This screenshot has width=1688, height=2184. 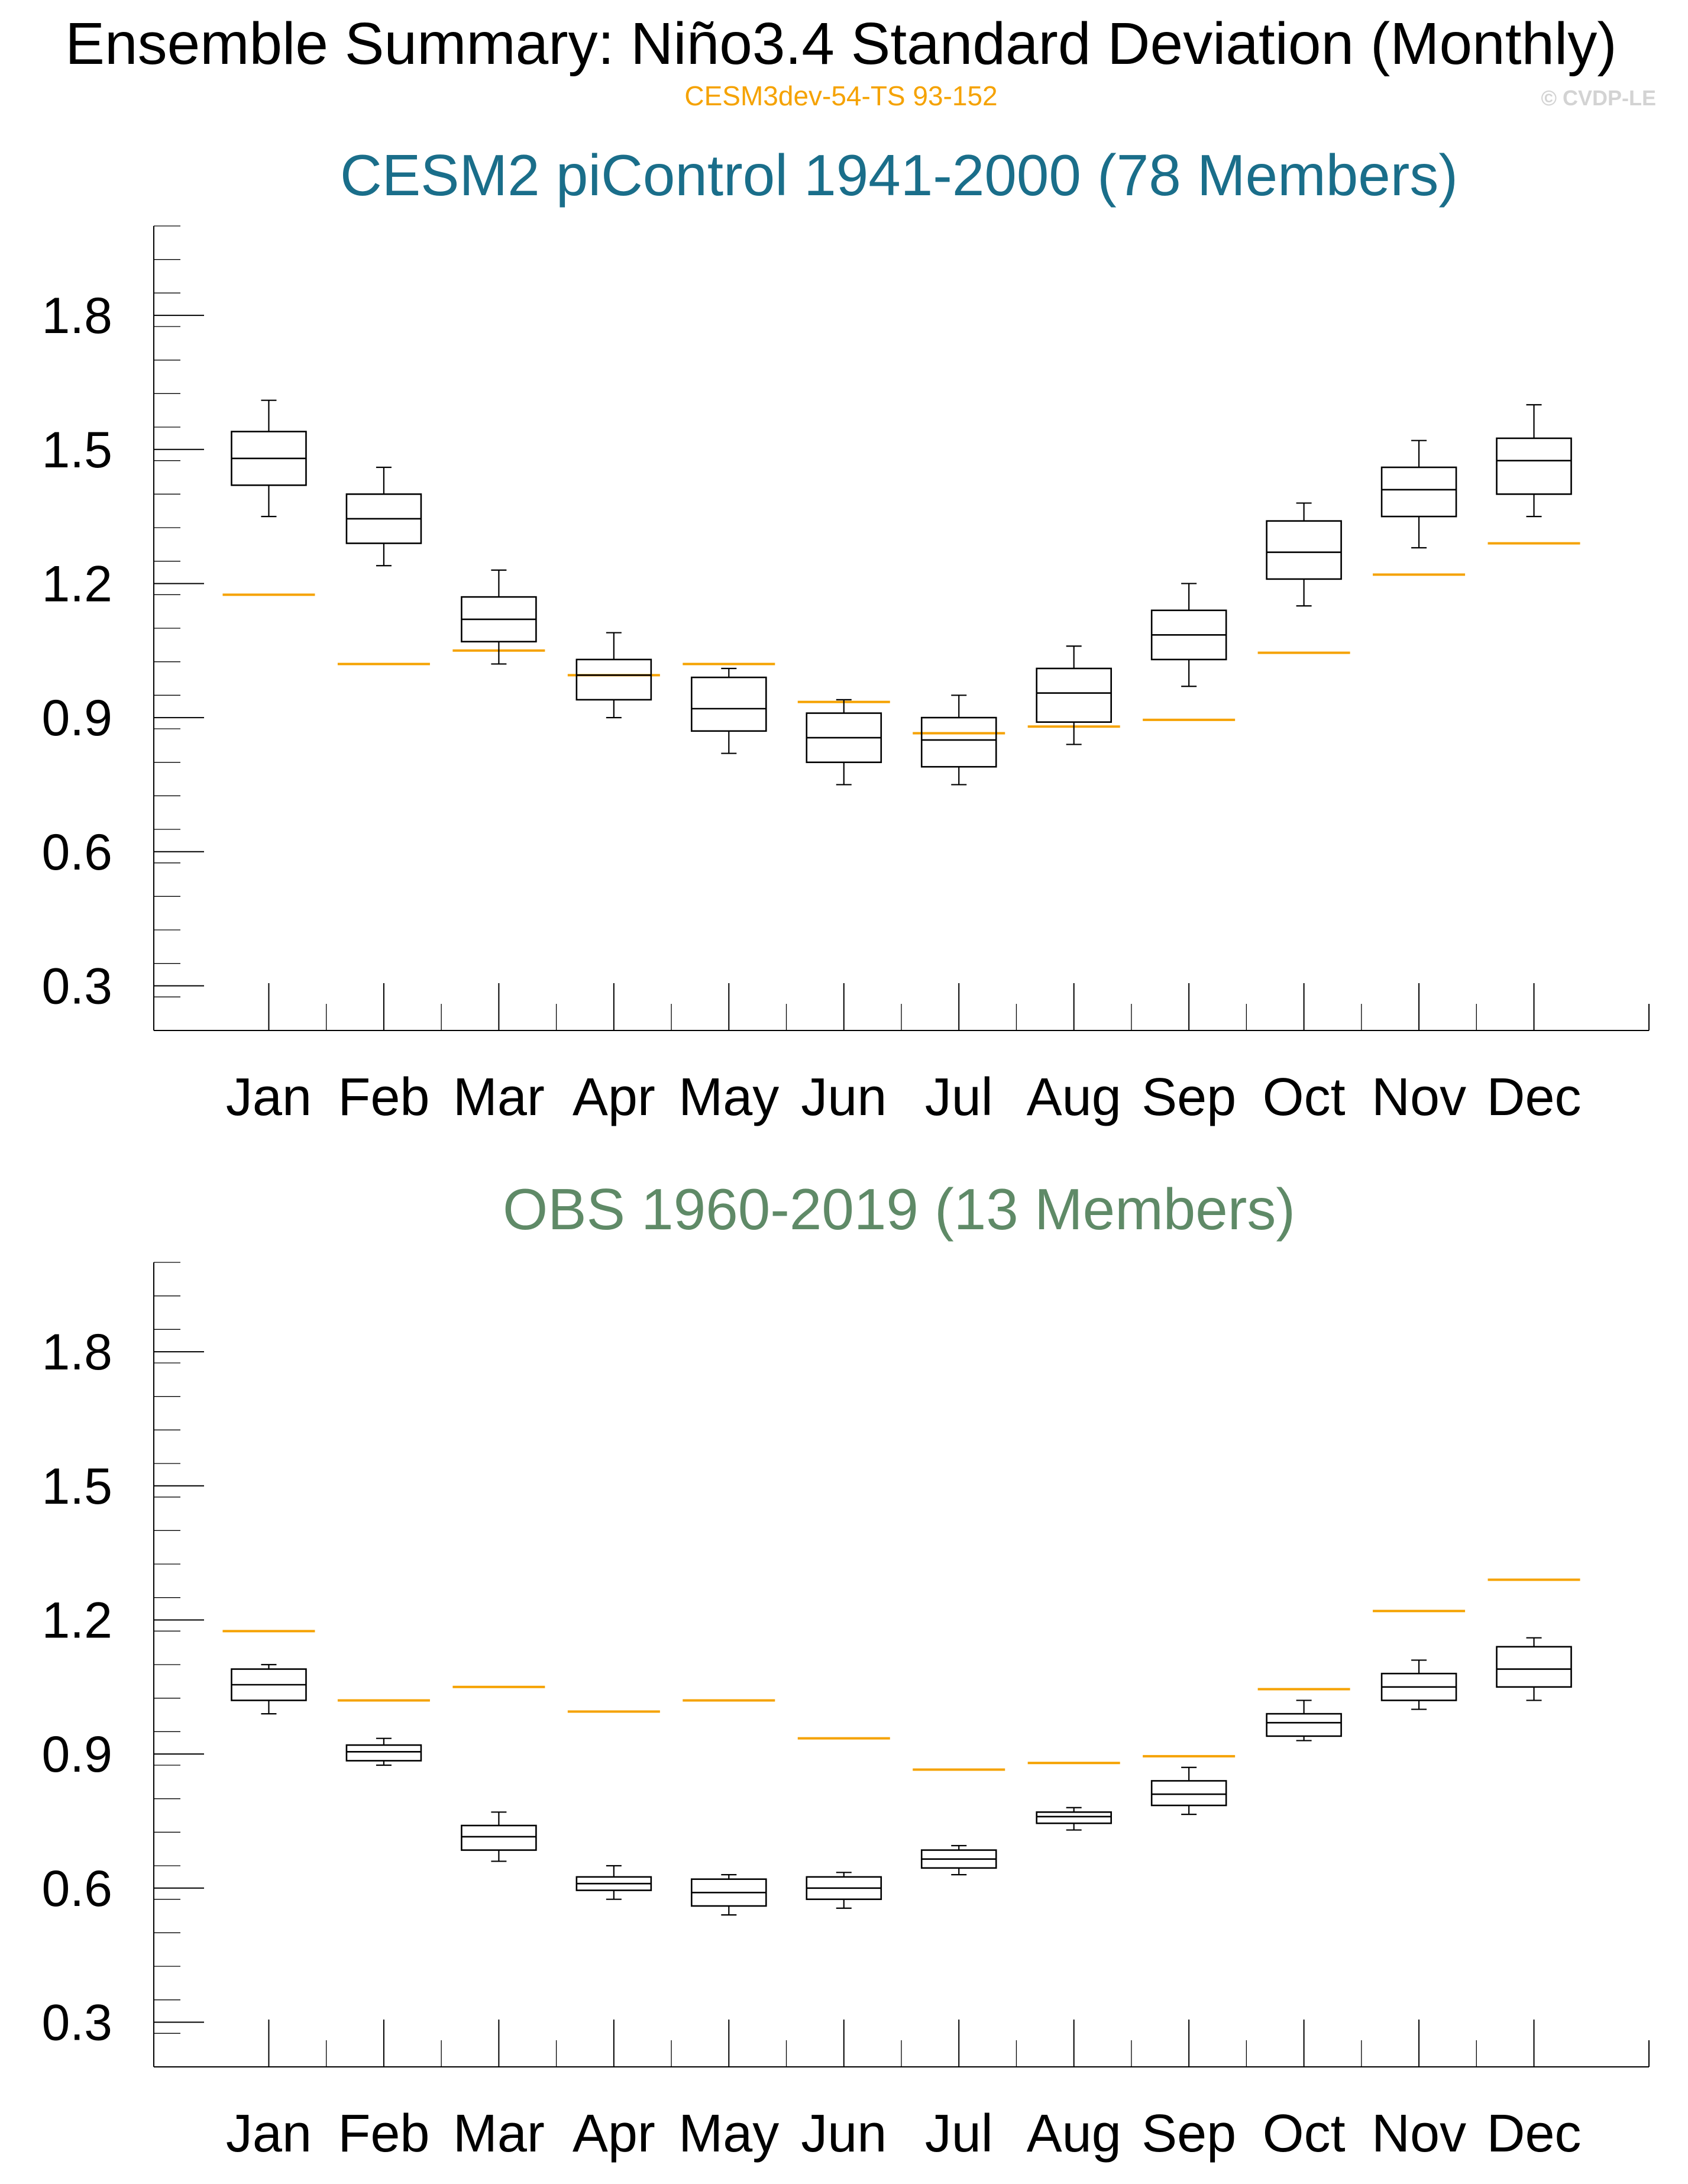 What do you see at coordinates (1598, 98) in the screenshot?
I see `copyright-label: © CVDP-LE` at bounding box center [1598, 98].